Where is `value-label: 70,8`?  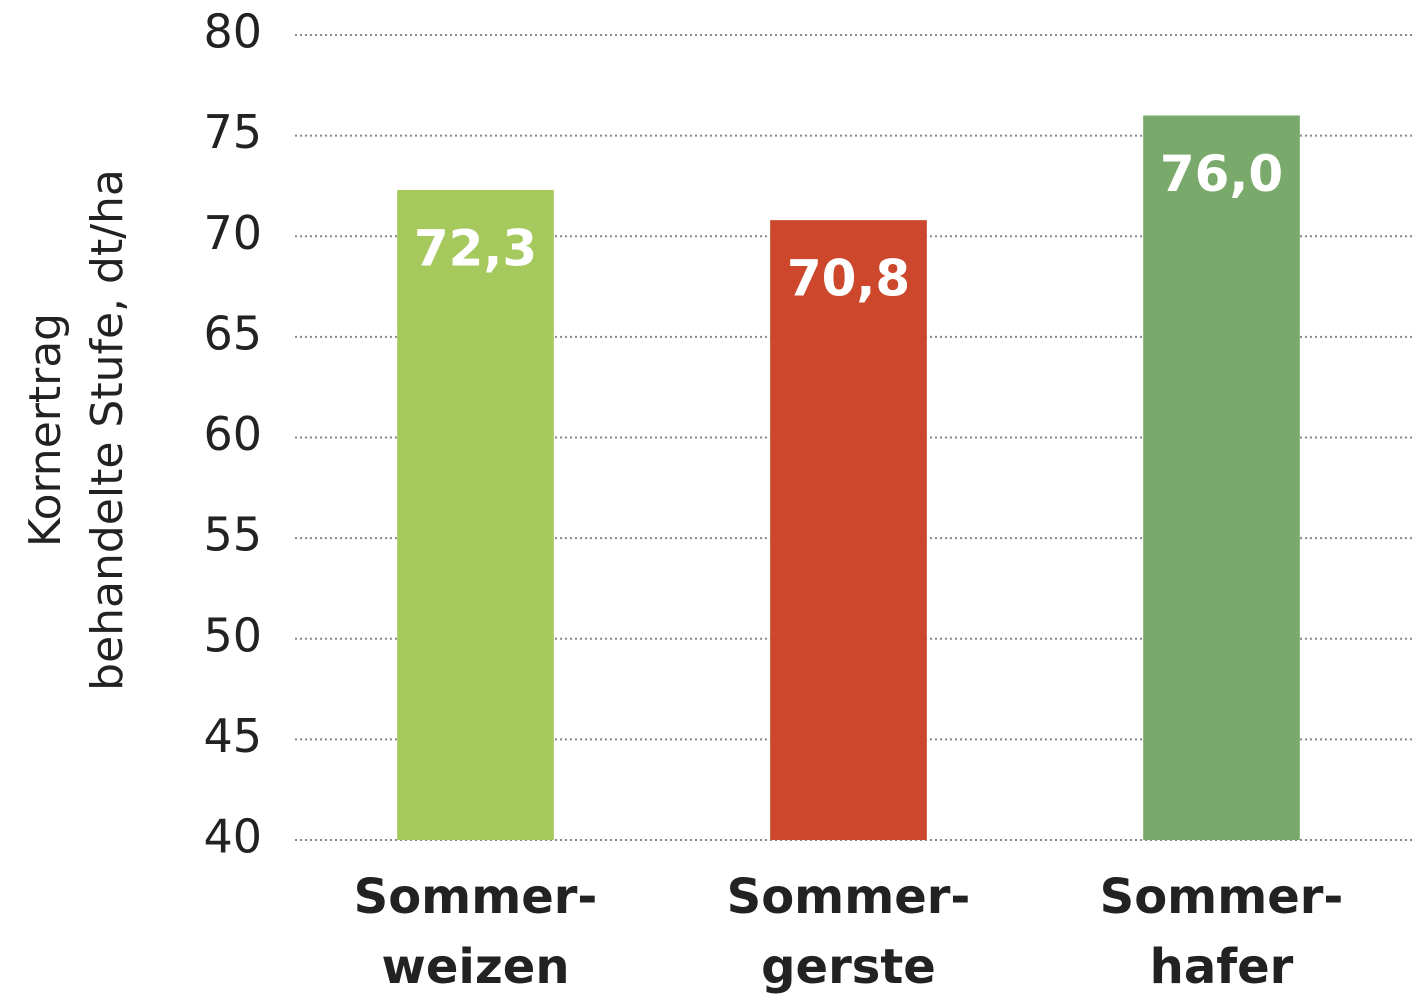
value-label: 70,8 is located at coordinates (848, 279).